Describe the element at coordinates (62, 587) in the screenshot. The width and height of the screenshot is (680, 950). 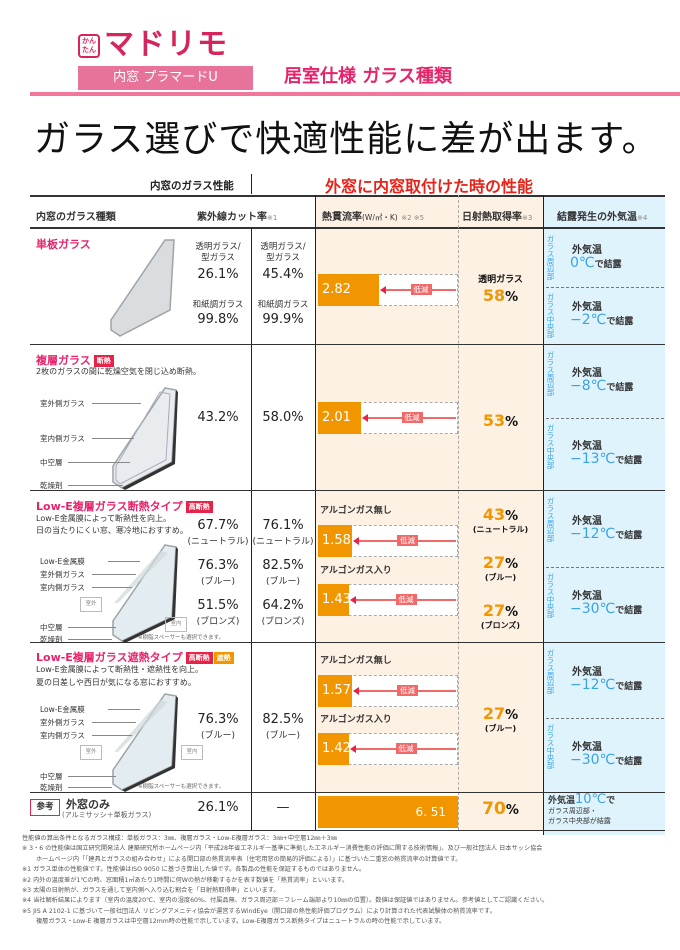
I see `part-label: 室内側ガラス` at that location.